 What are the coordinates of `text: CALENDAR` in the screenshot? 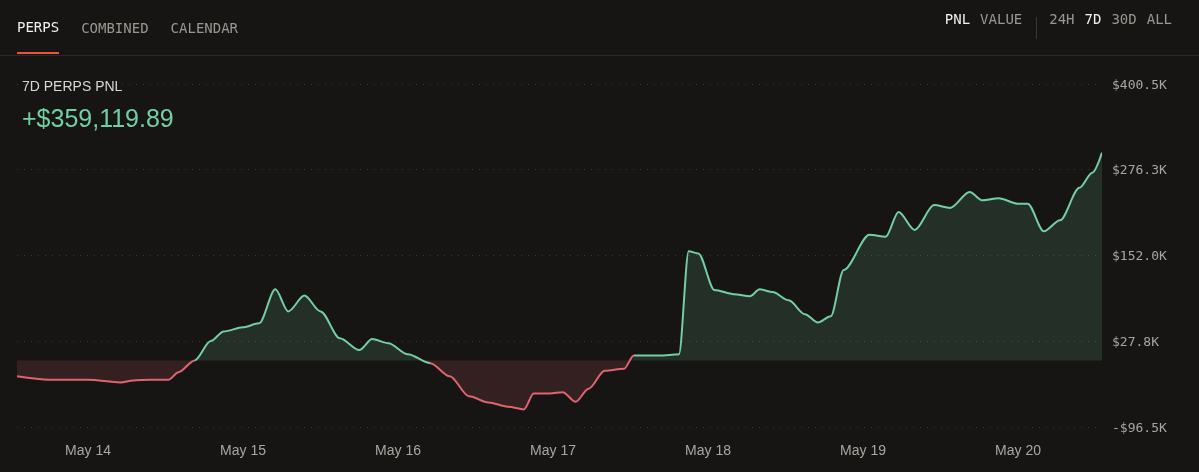 It's located at (204, 29).